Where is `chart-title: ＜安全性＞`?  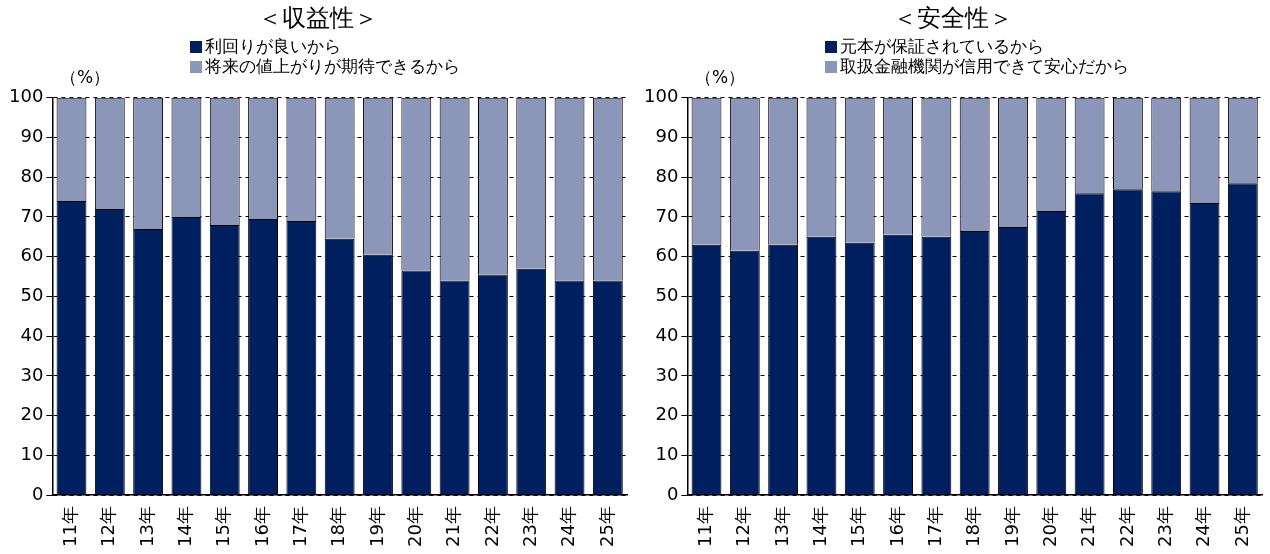 chart-title: ＜安全性＞ is located at coordinates (952, 18).